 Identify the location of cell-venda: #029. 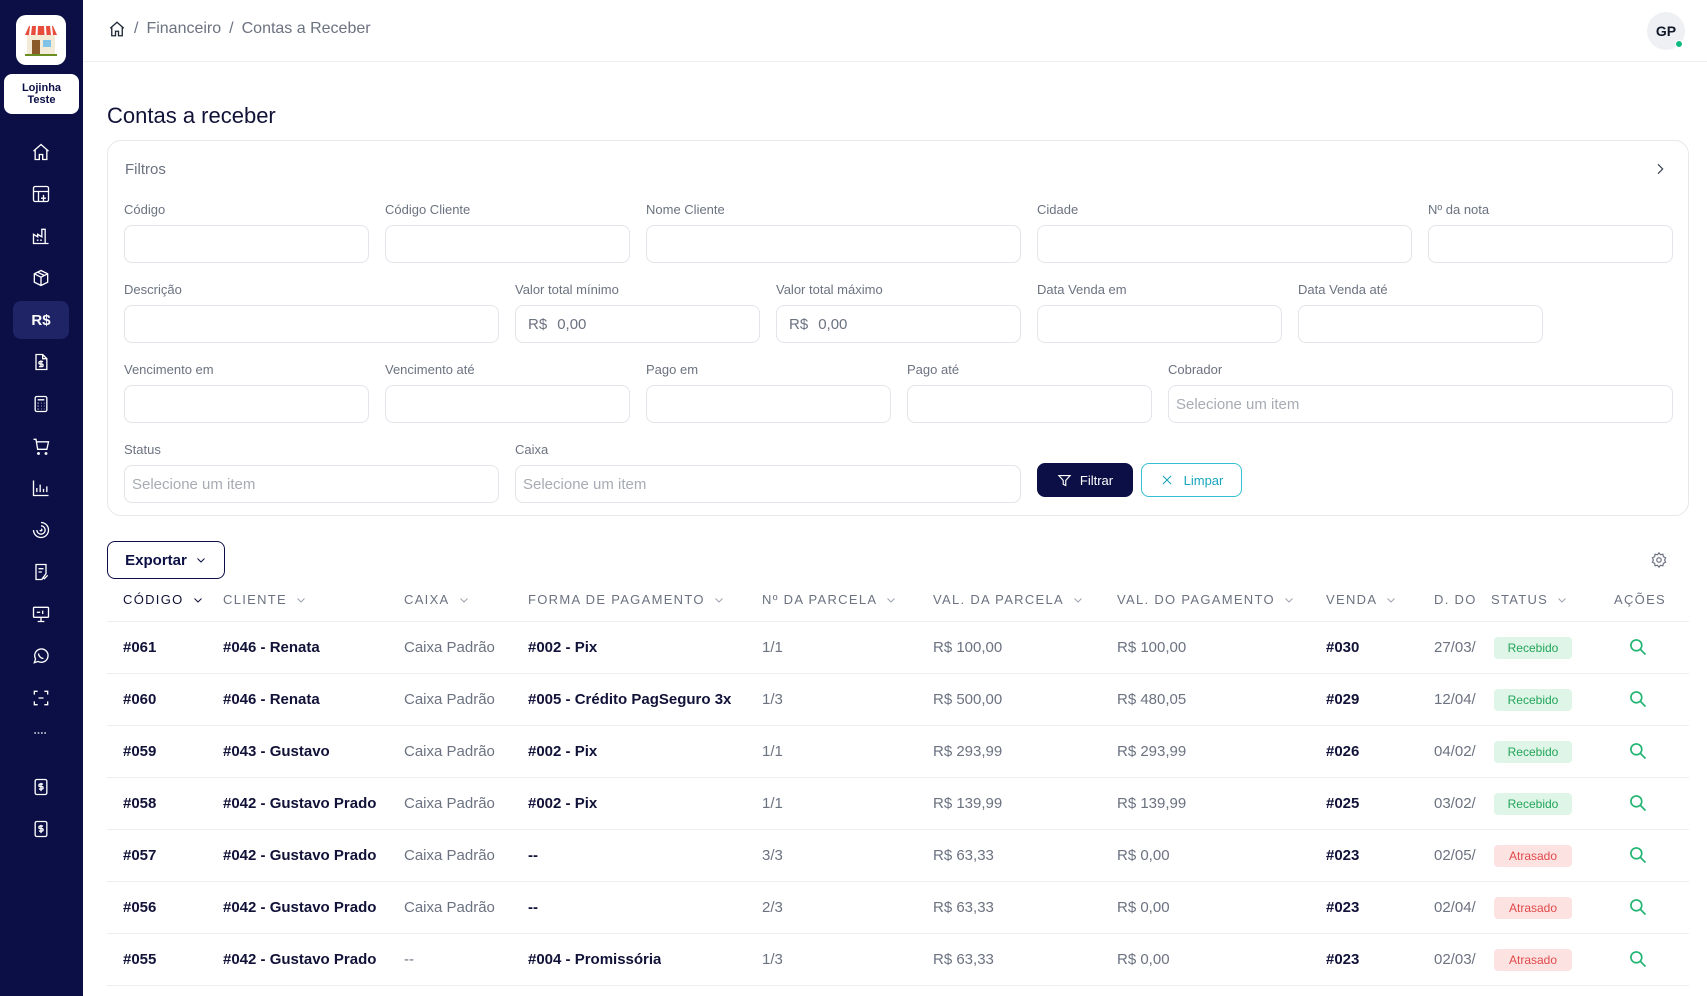
(1343, 699).